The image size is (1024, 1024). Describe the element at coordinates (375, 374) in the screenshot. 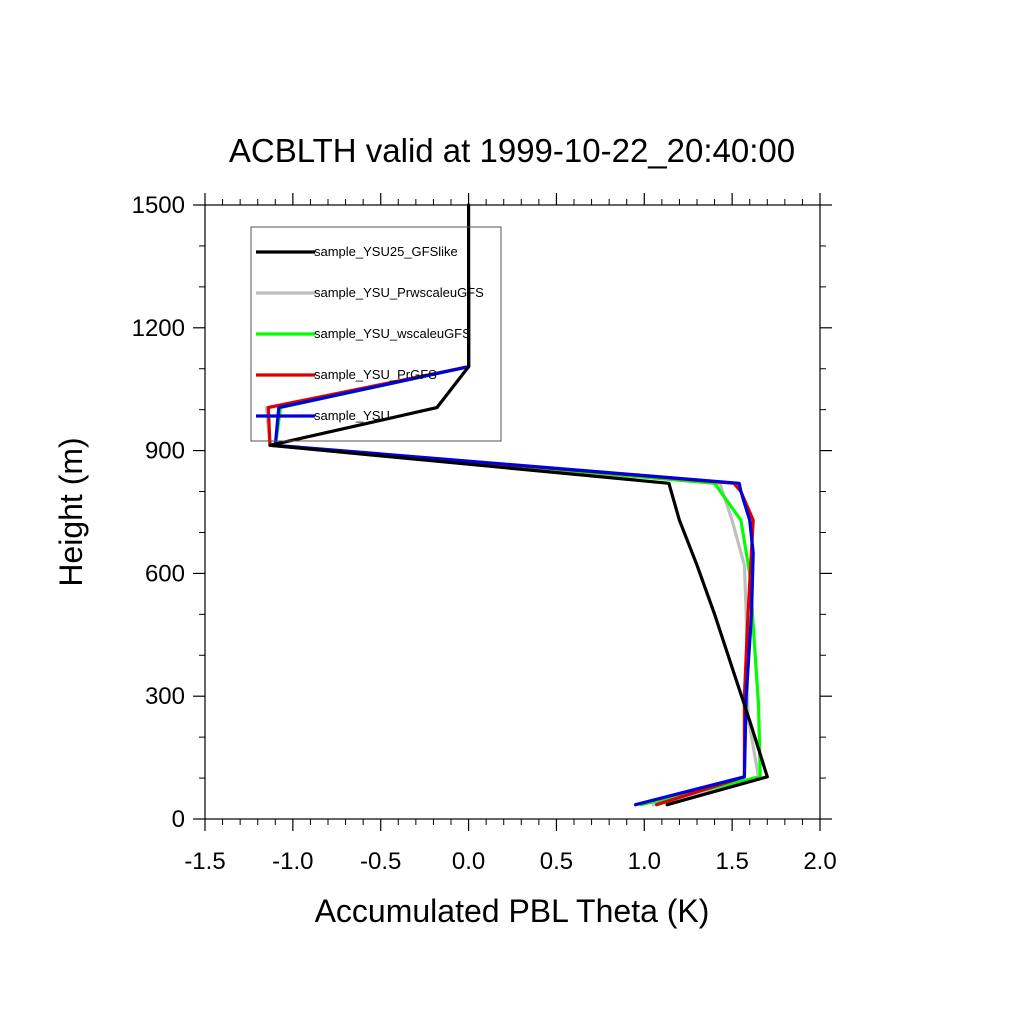

I see `legend-label: sample_YSU_PrGFS` at that location.